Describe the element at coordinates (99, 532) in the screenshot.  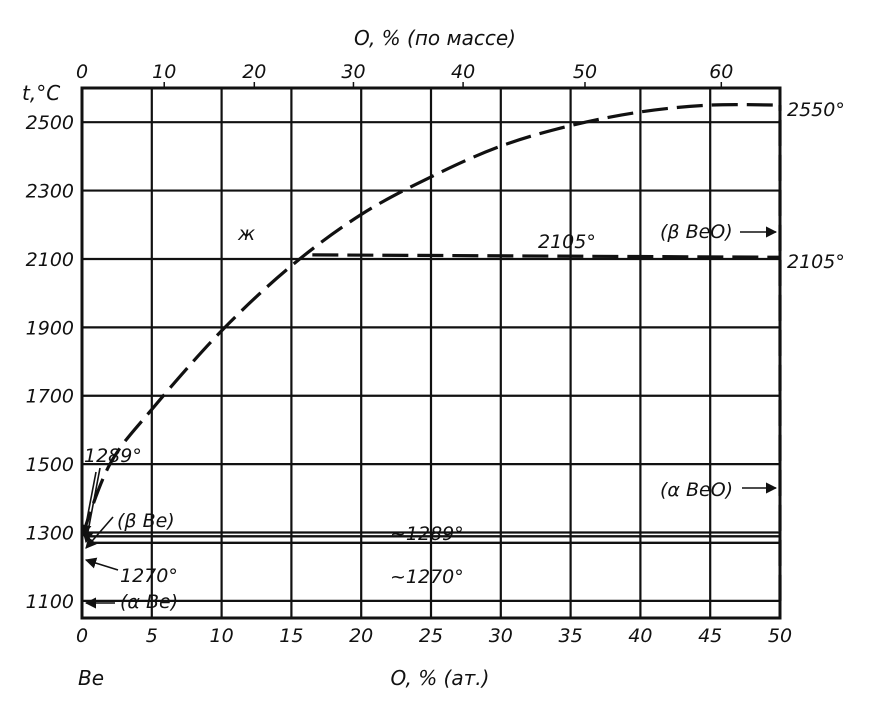
I see `arrow-beta-be` at that location.